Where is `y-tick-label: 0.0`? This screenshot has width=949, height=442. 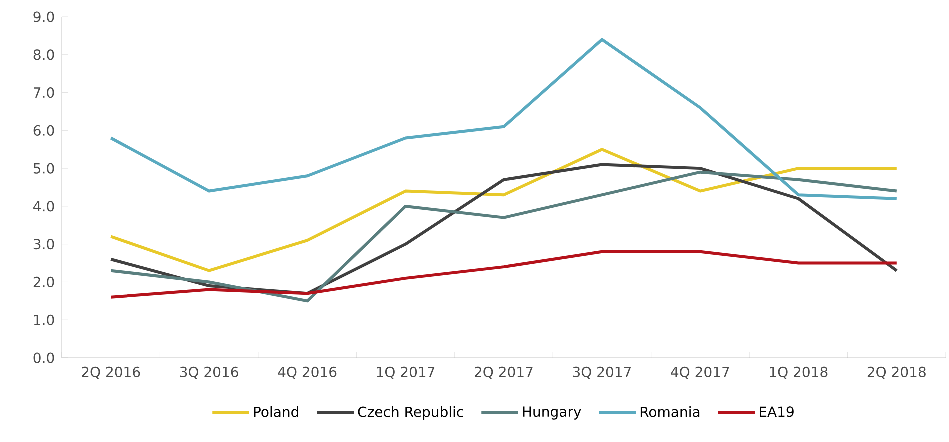 y-tick-label: 0.0 is located at coordinates (44, 358).